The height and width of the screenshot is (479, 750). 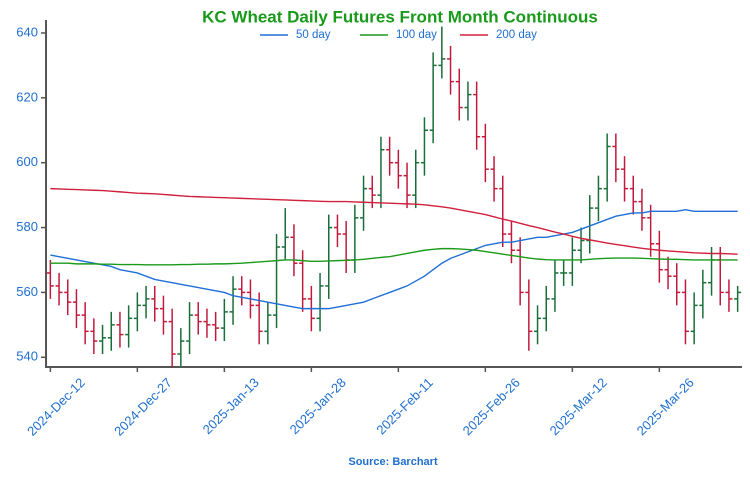 I want to click on y-tick-label: 540, so click(x=27, y=356).